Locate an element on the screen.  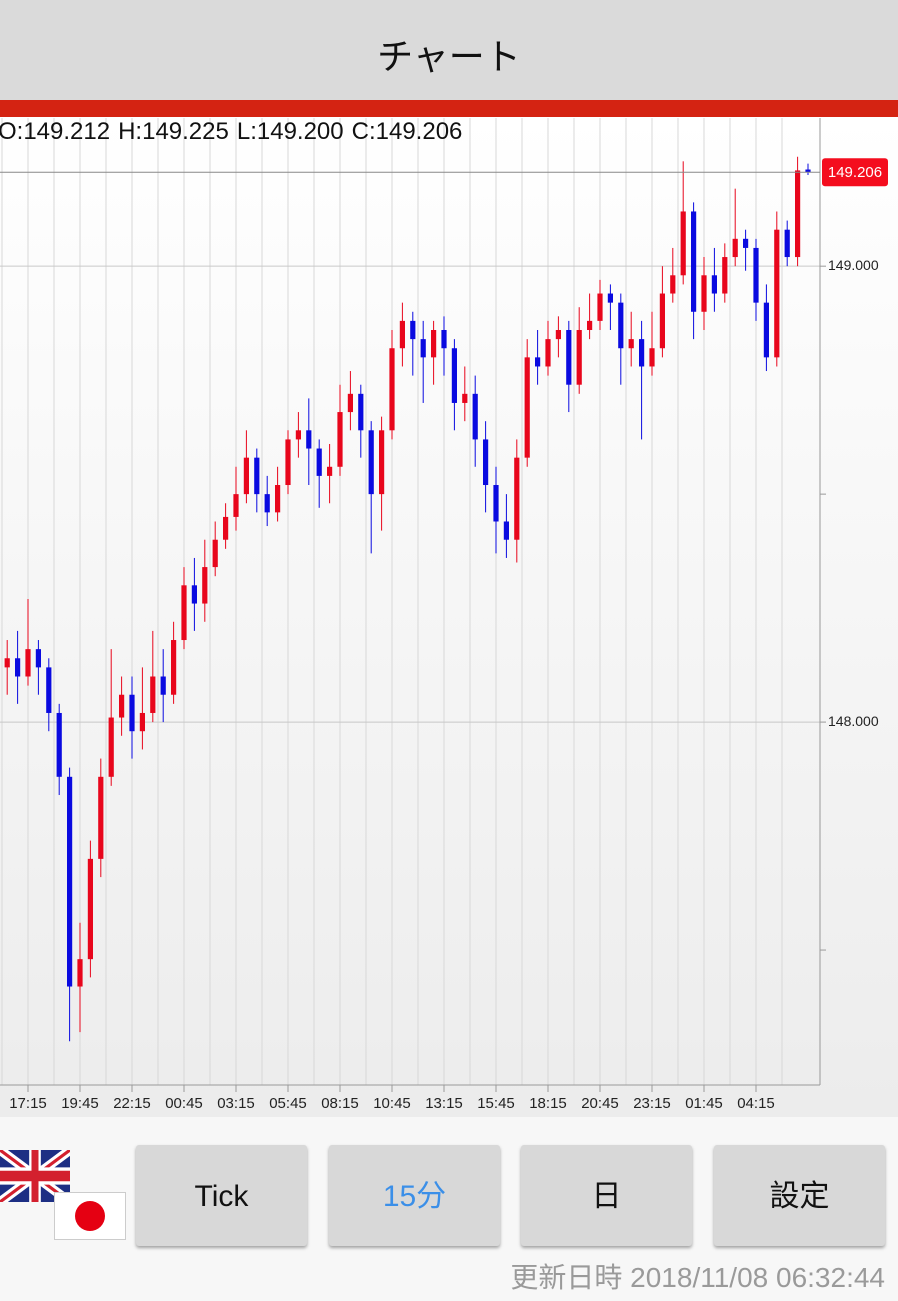
screen-title: チャート is located at coordinates (449, 57).